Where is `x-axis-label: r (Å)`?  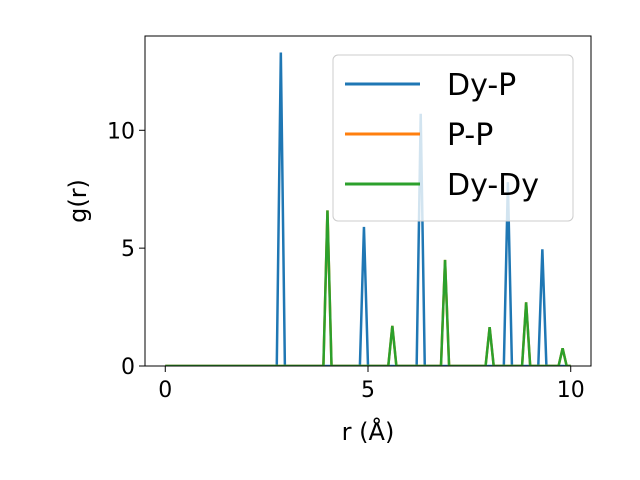
x-axis-label: r (Å) is located at coordinates (368, 431).